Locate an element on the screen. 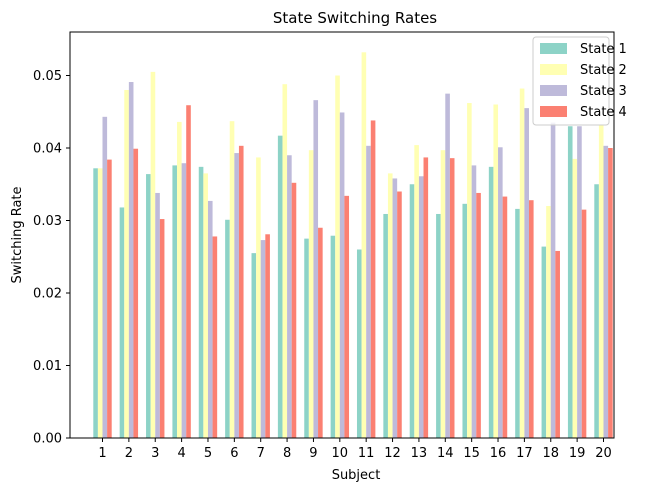 The height and width of the screenshot is (491, 651). x-tick-label: 16 is located at coordinates (498, 453).